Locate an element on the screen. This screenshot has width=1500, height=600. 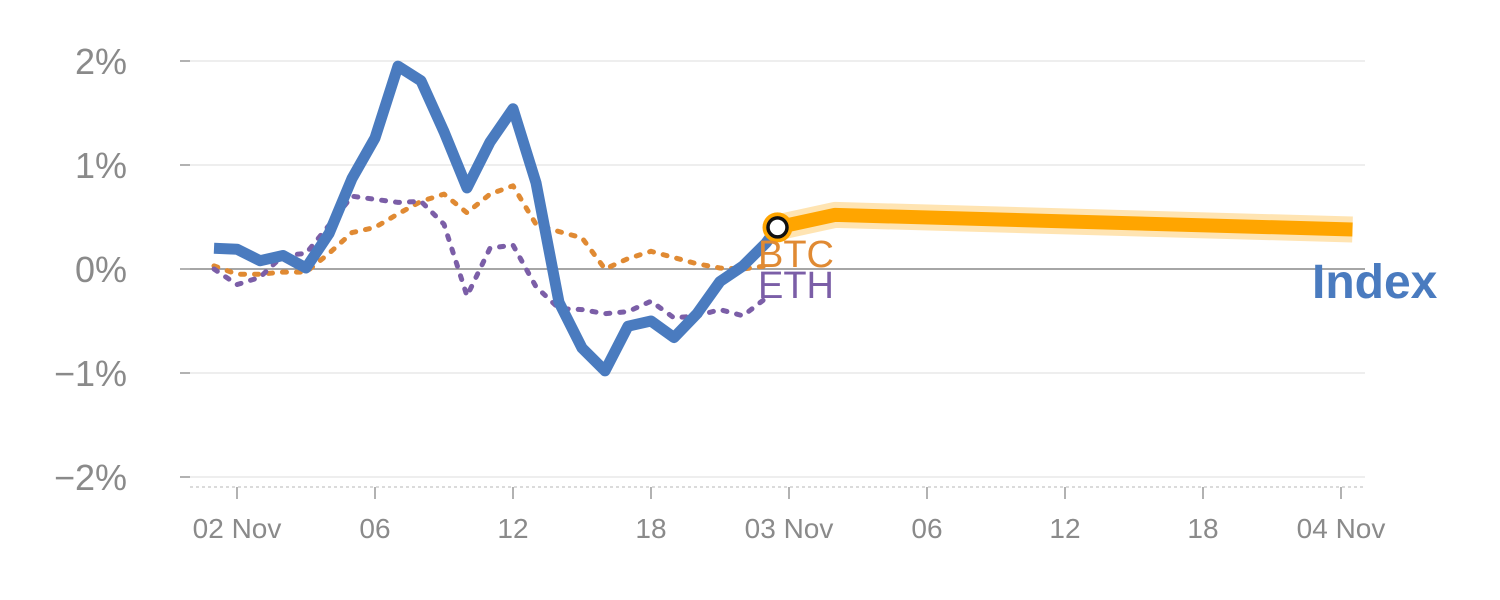
series-label-index: Index is located at coordinates (1375, 282).